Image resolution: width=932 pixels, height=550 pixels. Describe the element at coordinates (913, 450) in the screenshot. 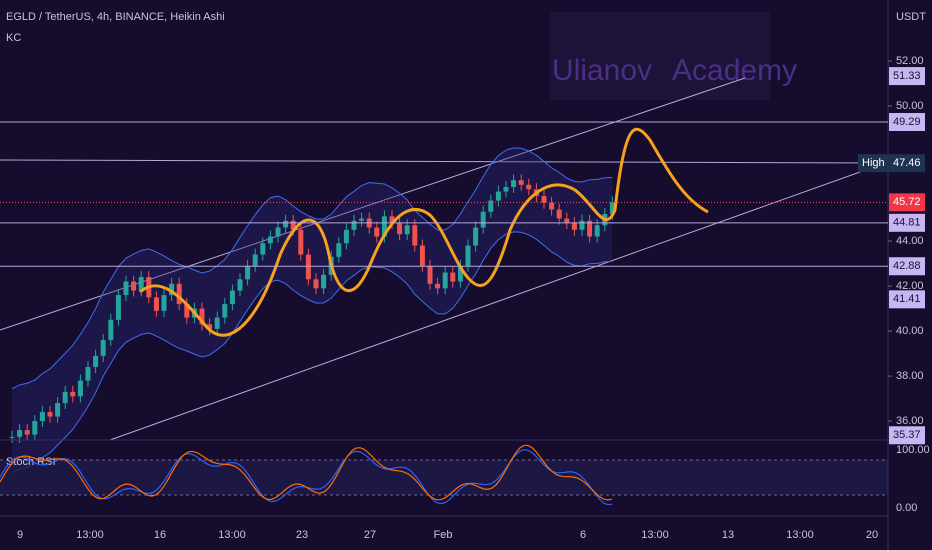

I see `rsi-tick-label: 100.00` at that location.